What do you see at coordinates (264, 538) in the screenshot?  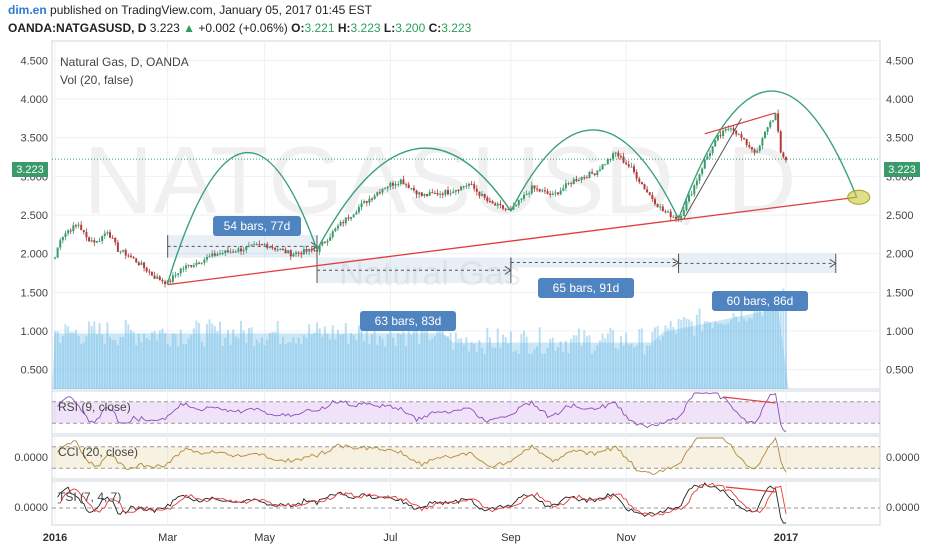 I see `x-tick-label: May` at bounding box center [264, 538].